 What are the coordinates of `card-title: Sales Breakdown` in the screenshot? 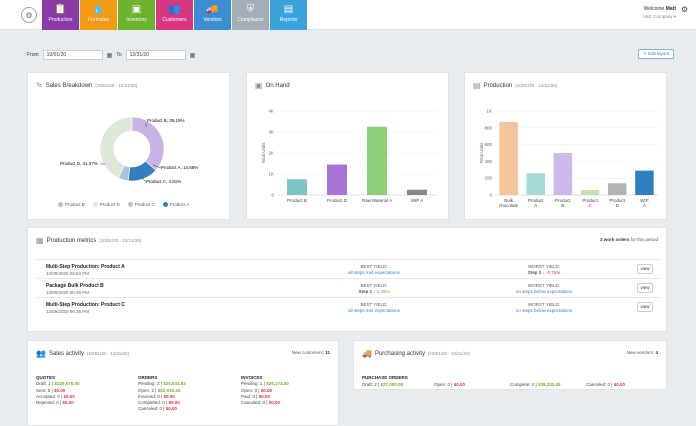 It's located at (69, 85).